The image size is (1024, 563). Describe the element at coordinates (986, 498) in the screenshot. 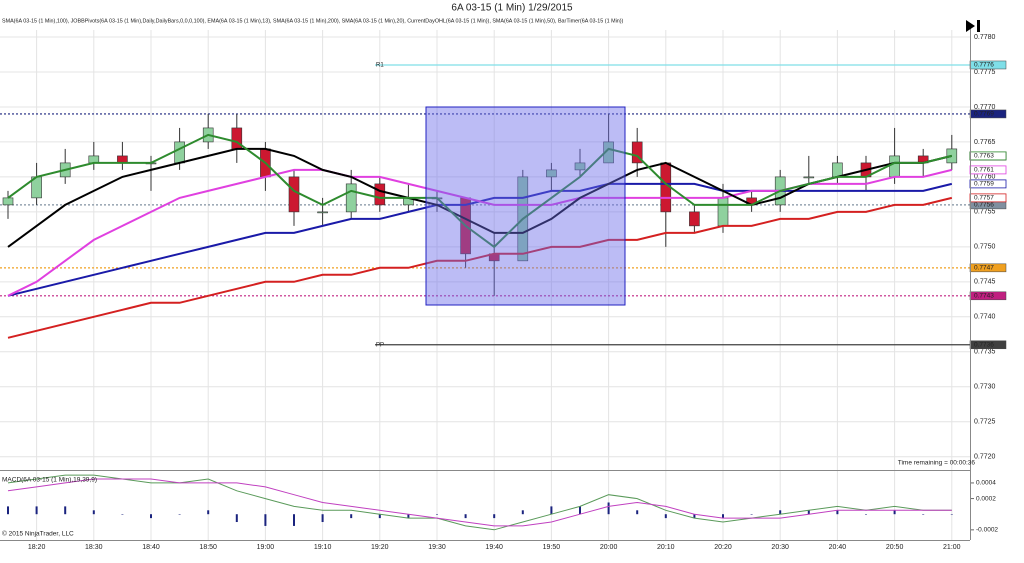

I see `y-tick-label: 0.0002` at that location.